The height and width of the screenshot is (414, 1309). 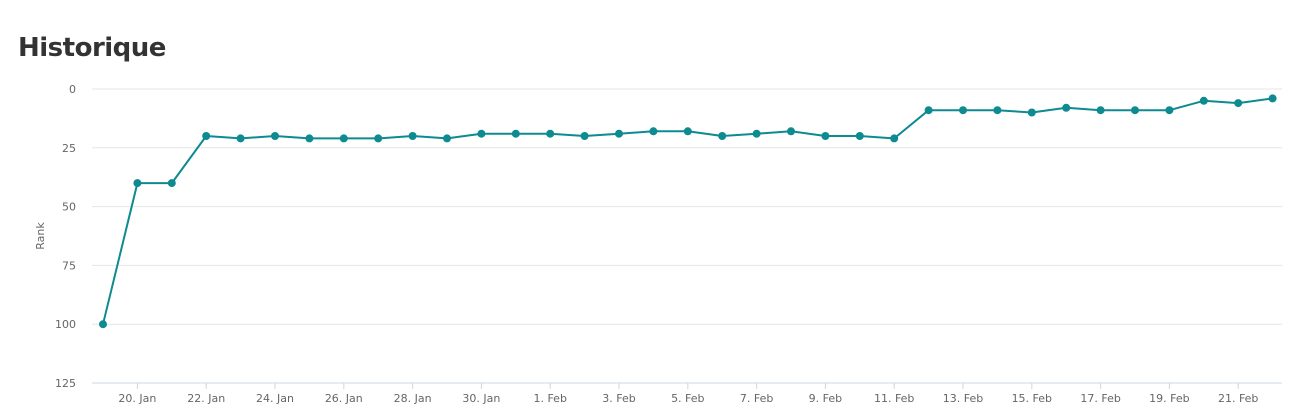 What do you see at coordinates (1238, 398) in the screenshot?
I see `x-tick-label: 21. Feb` at bounding box center [1238, 398].